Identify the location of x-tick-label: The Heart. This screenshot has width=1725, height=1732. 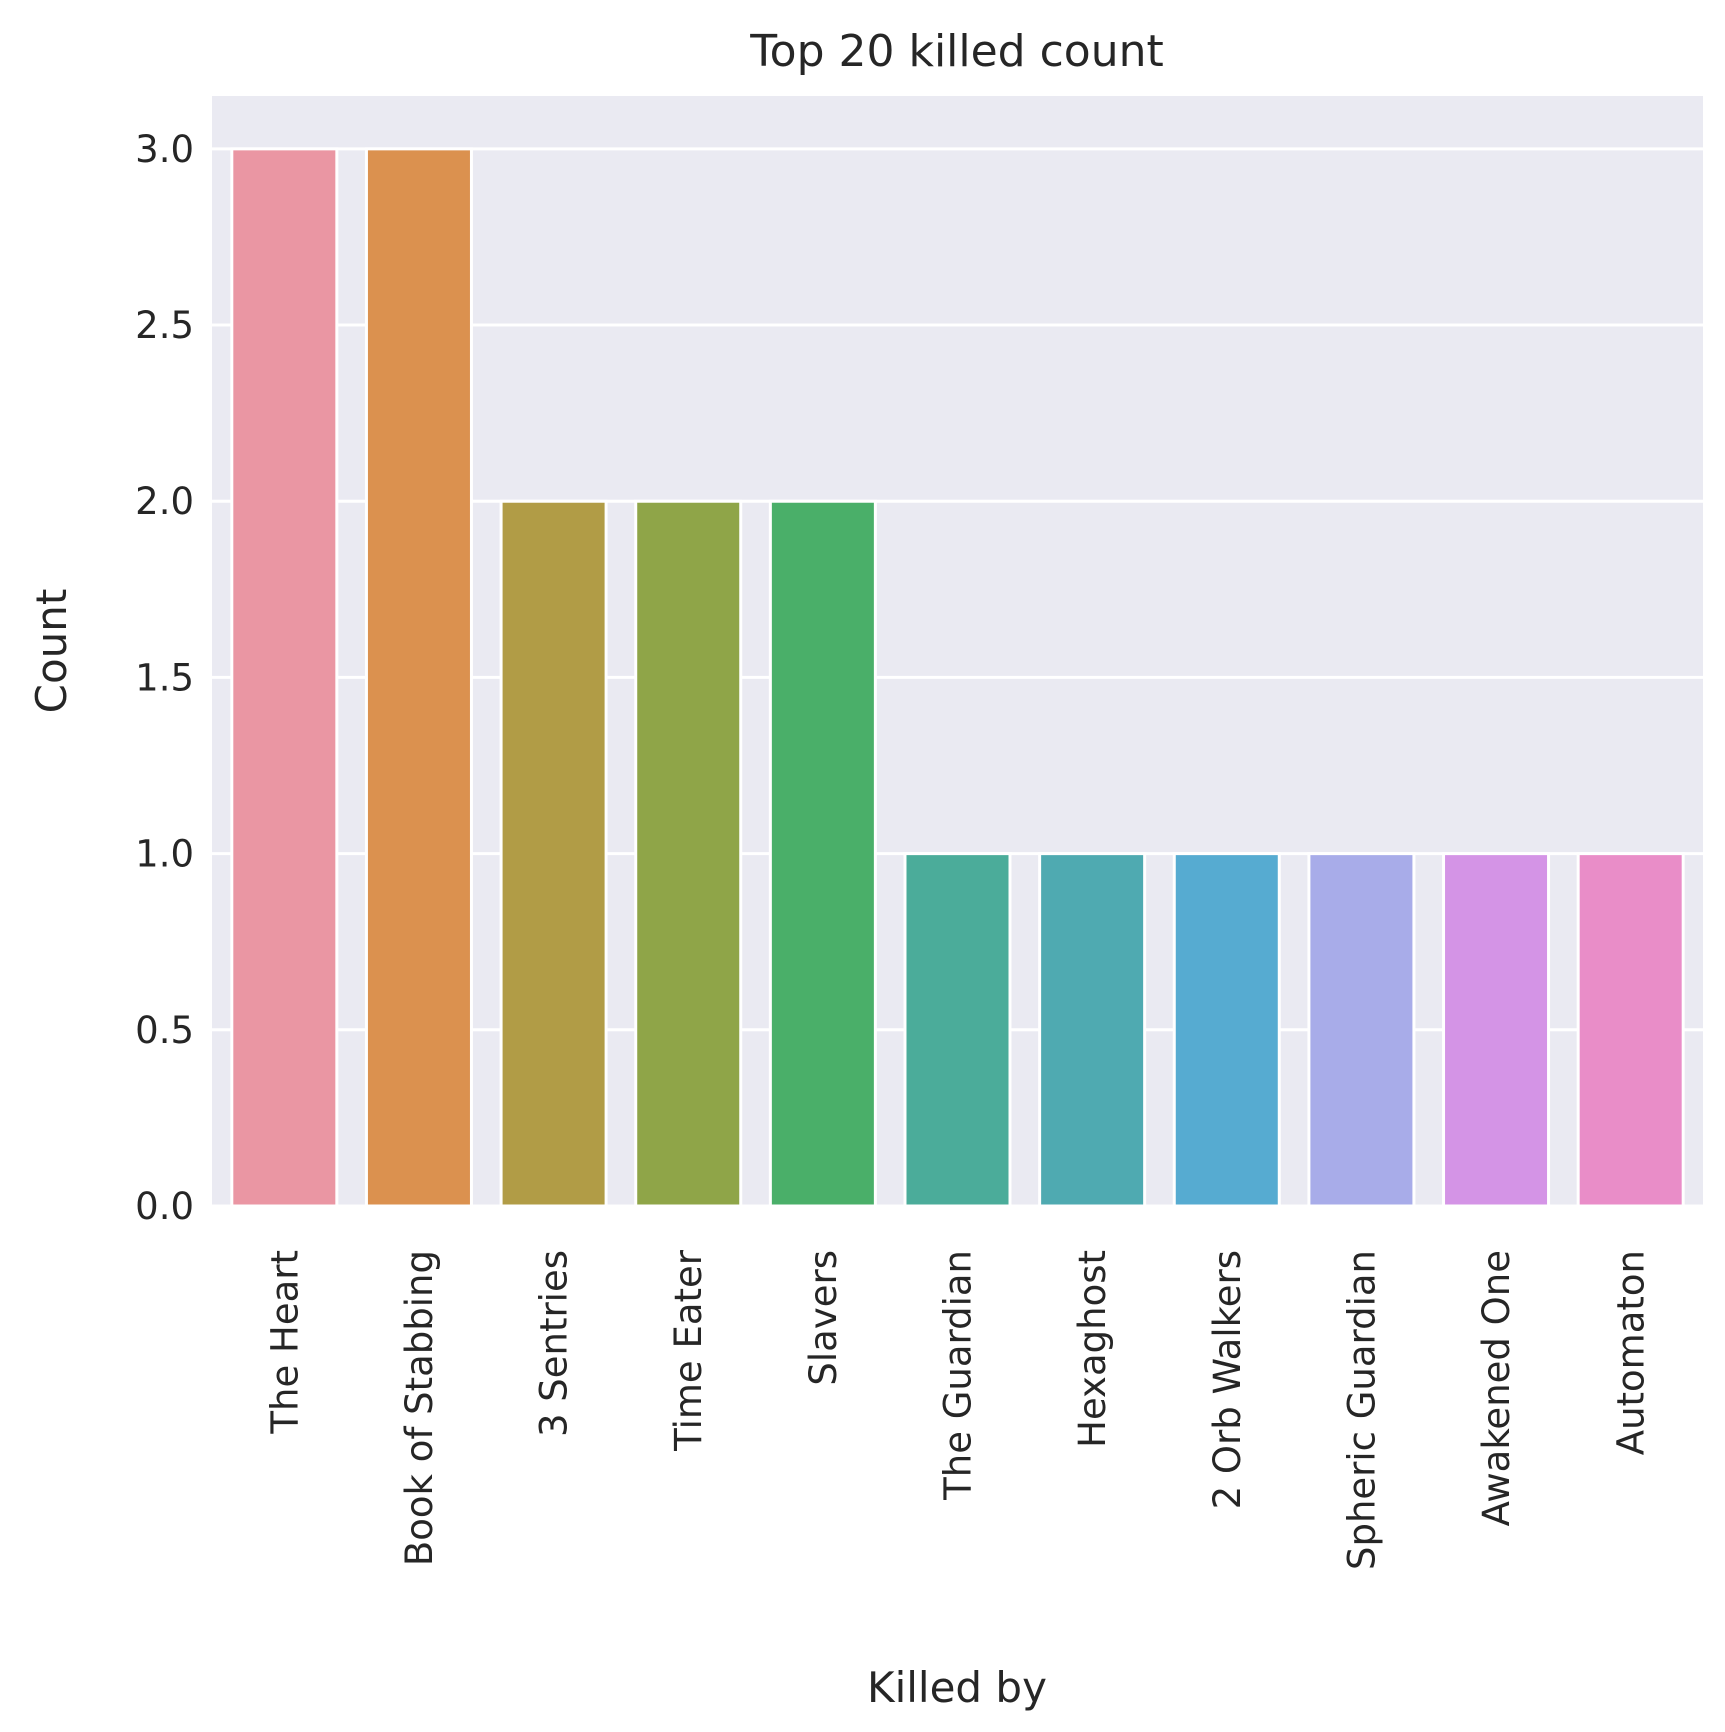
(284, 1342).